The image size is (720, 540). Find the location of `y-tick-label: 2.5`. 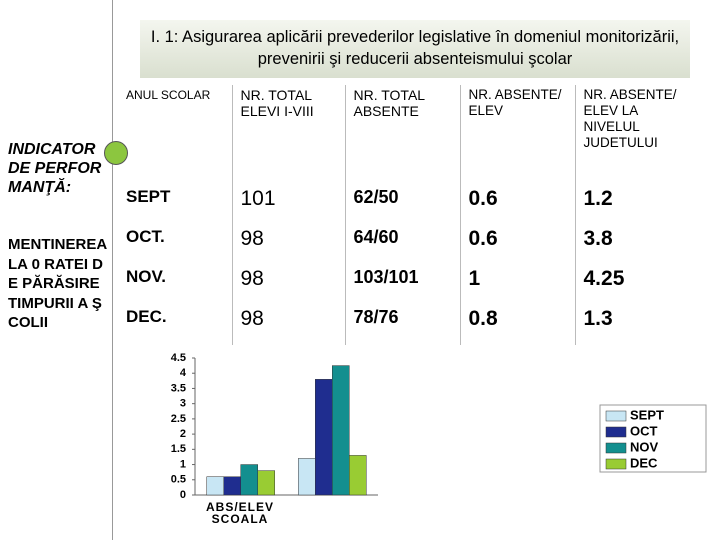

y-tick-label: 2.5 is located at coordinates (178, 419).